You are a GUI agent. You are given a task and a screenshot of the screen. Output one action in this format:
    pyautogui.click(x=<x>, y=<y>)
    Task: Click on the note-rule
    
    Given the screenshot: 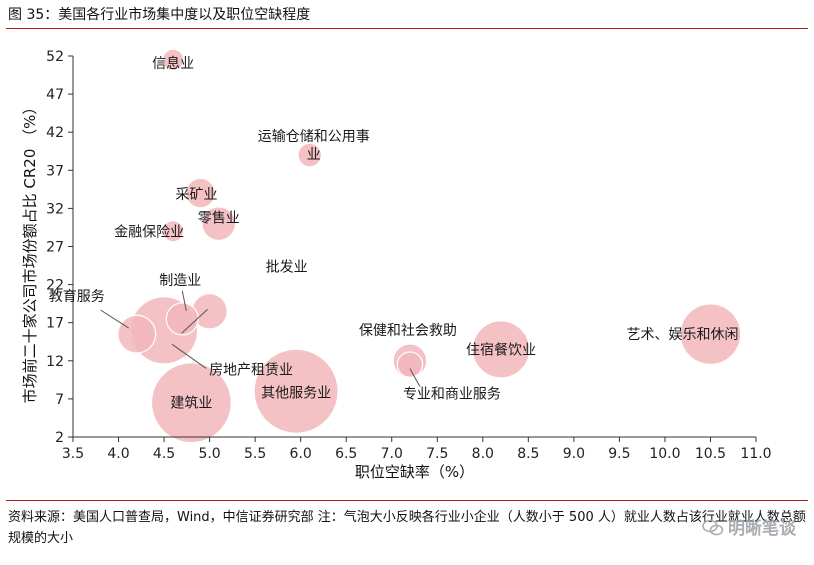 What is the action you would take?
    pyautogui.click(x=407, y=500)
    